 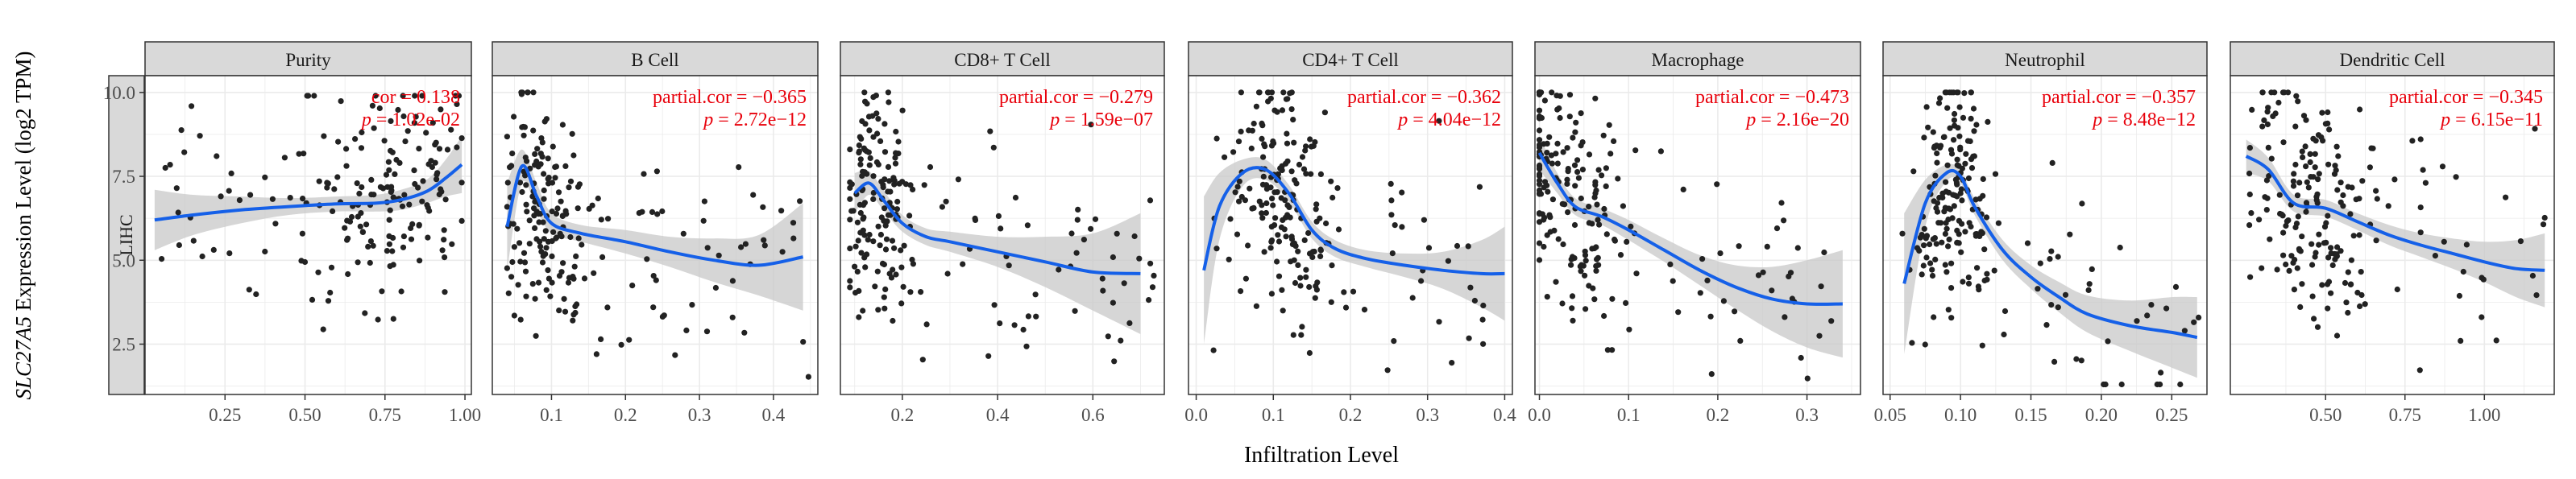 What do you see at coordinates (2030, 415) in the screenshot?
I see `x-tick-label: 0.15` at bounding box center [2030, 415].